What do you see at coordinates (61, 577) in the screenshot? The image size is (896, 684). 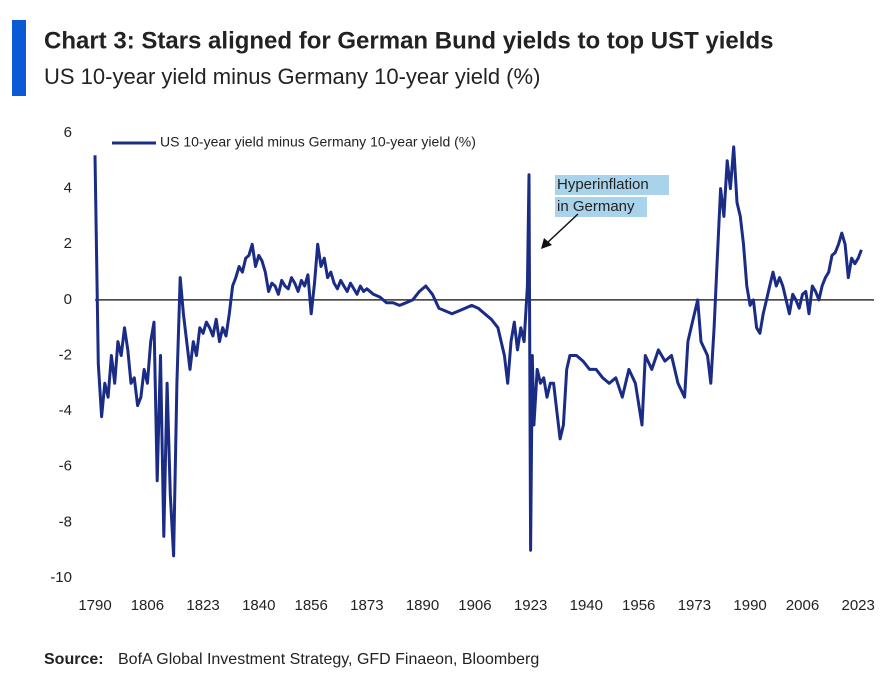 I see `y-tick-label: -10` at bounding box center [61, 577].